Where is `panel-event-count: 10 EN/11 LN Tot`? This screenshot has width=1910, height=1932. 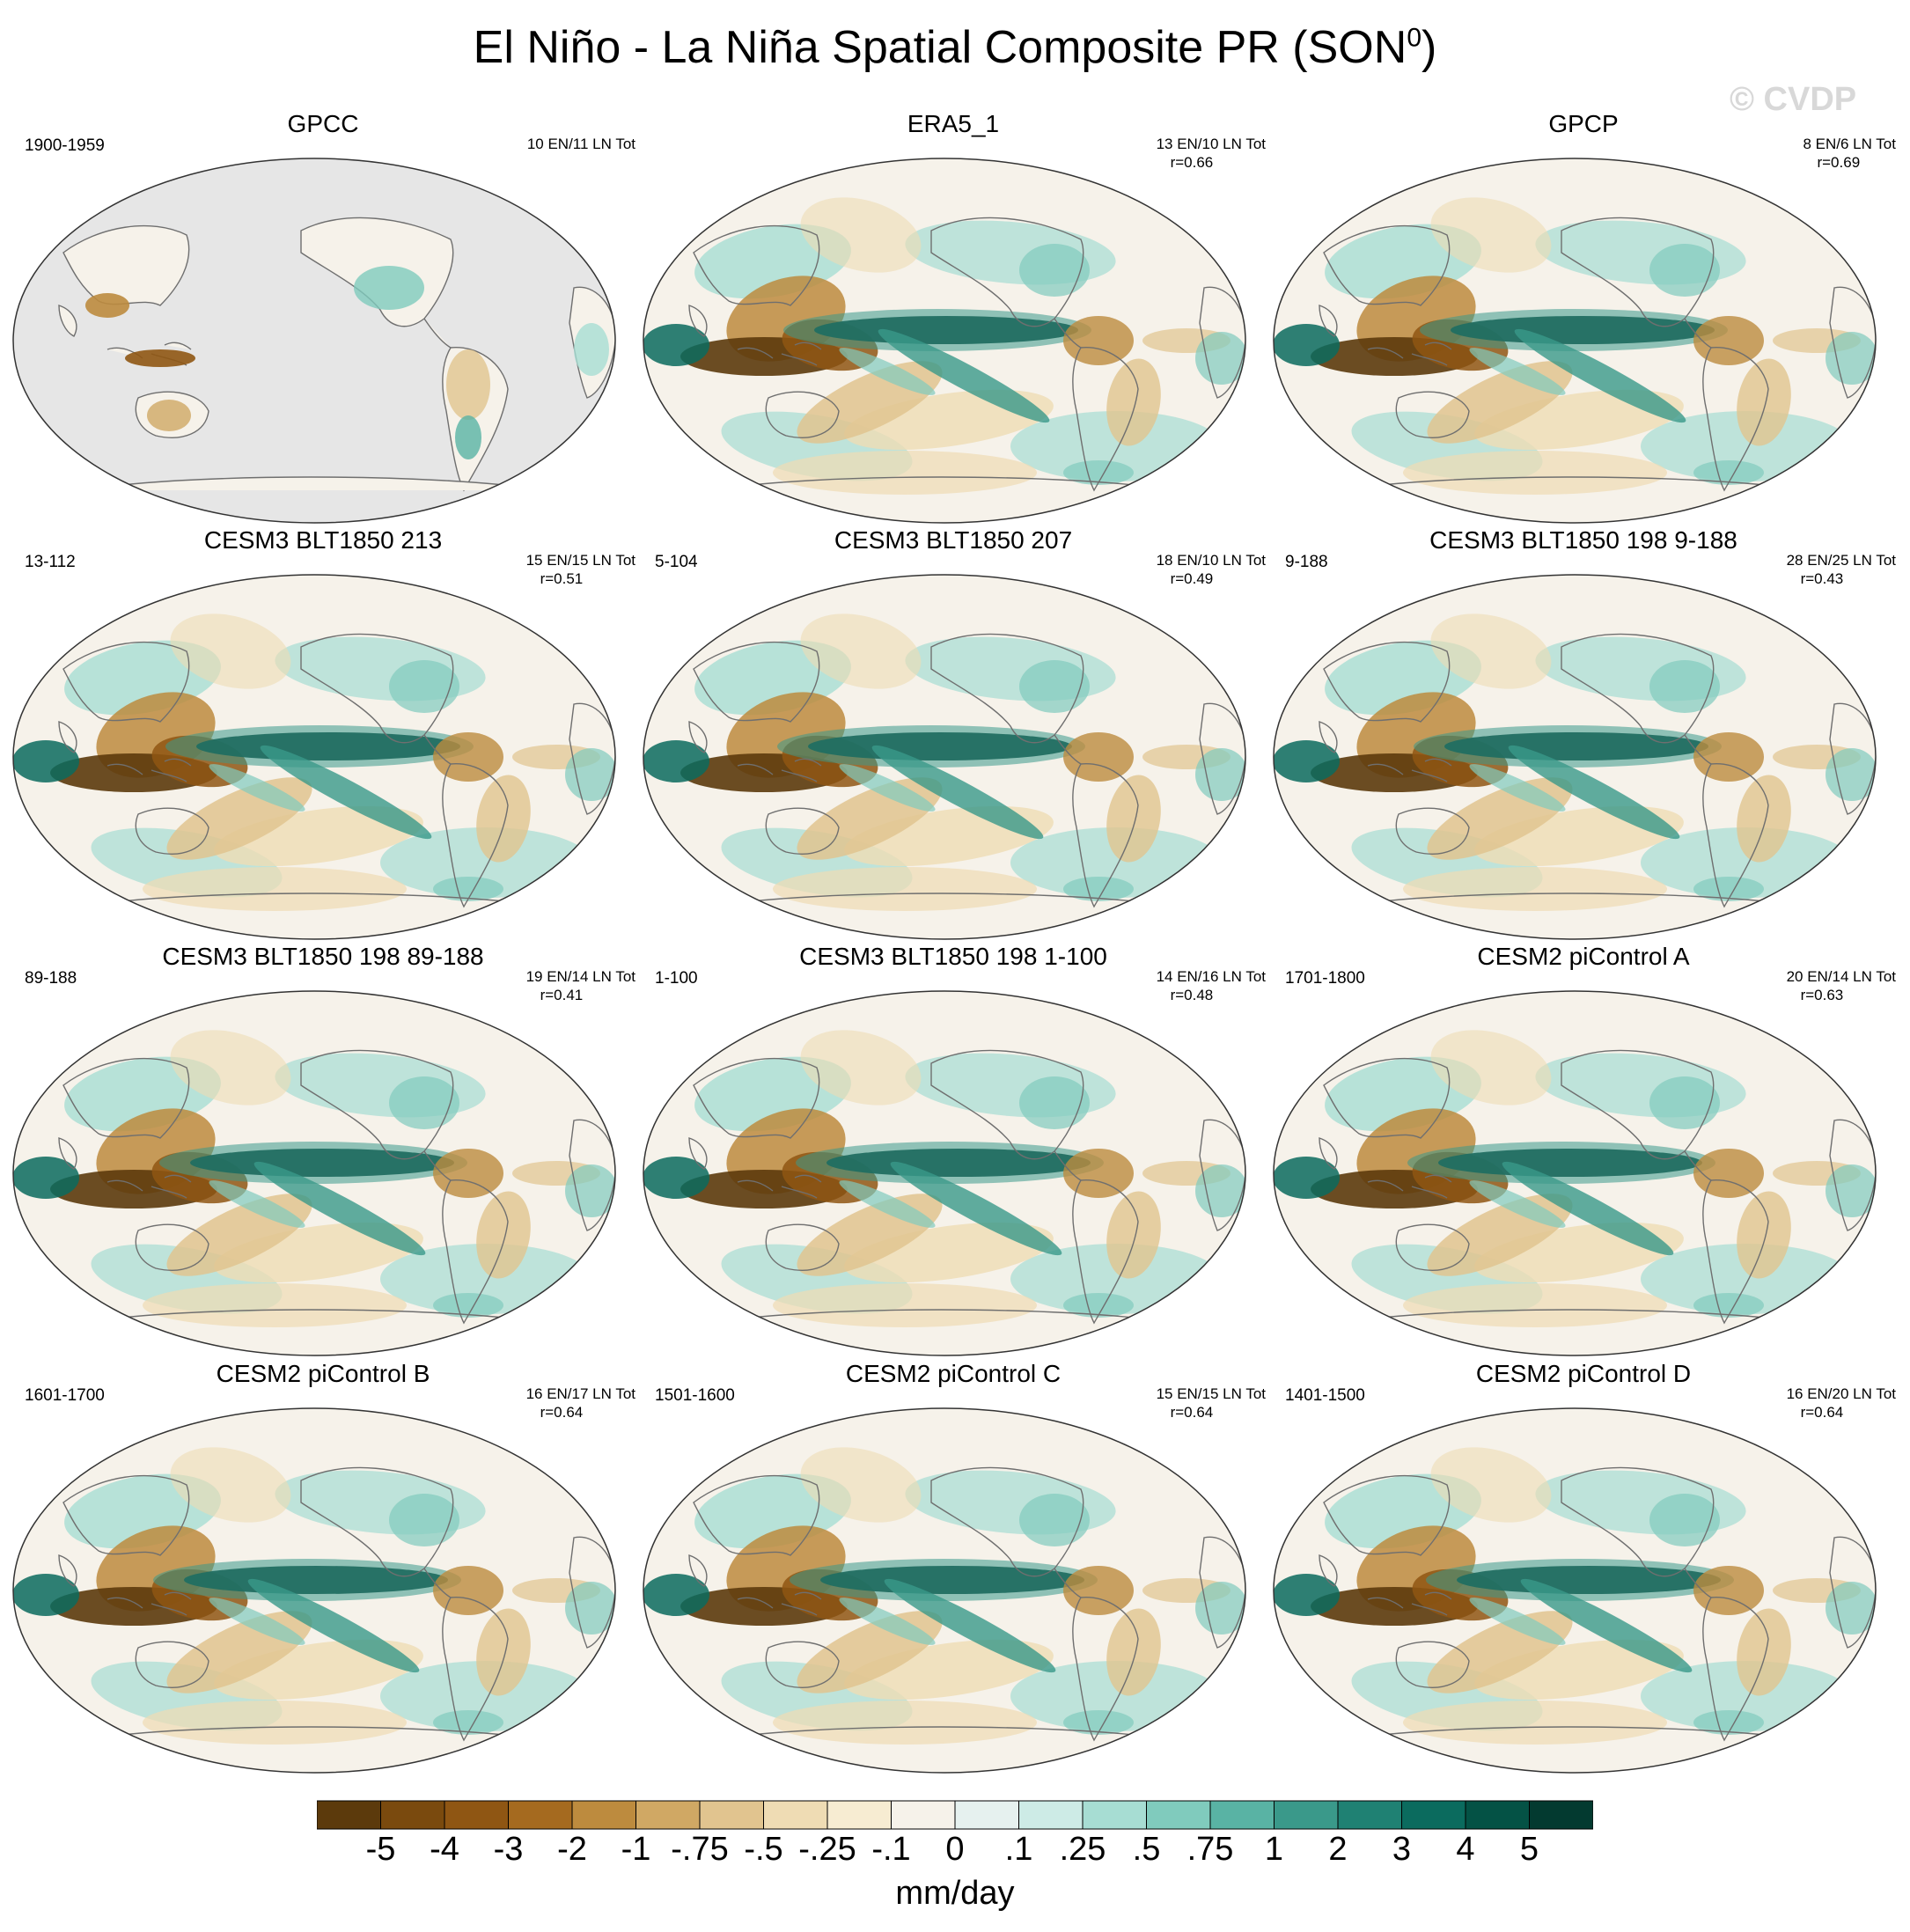 panel-event-count: 10 EN/11 LN Tot is located at coordinates (581, 144).